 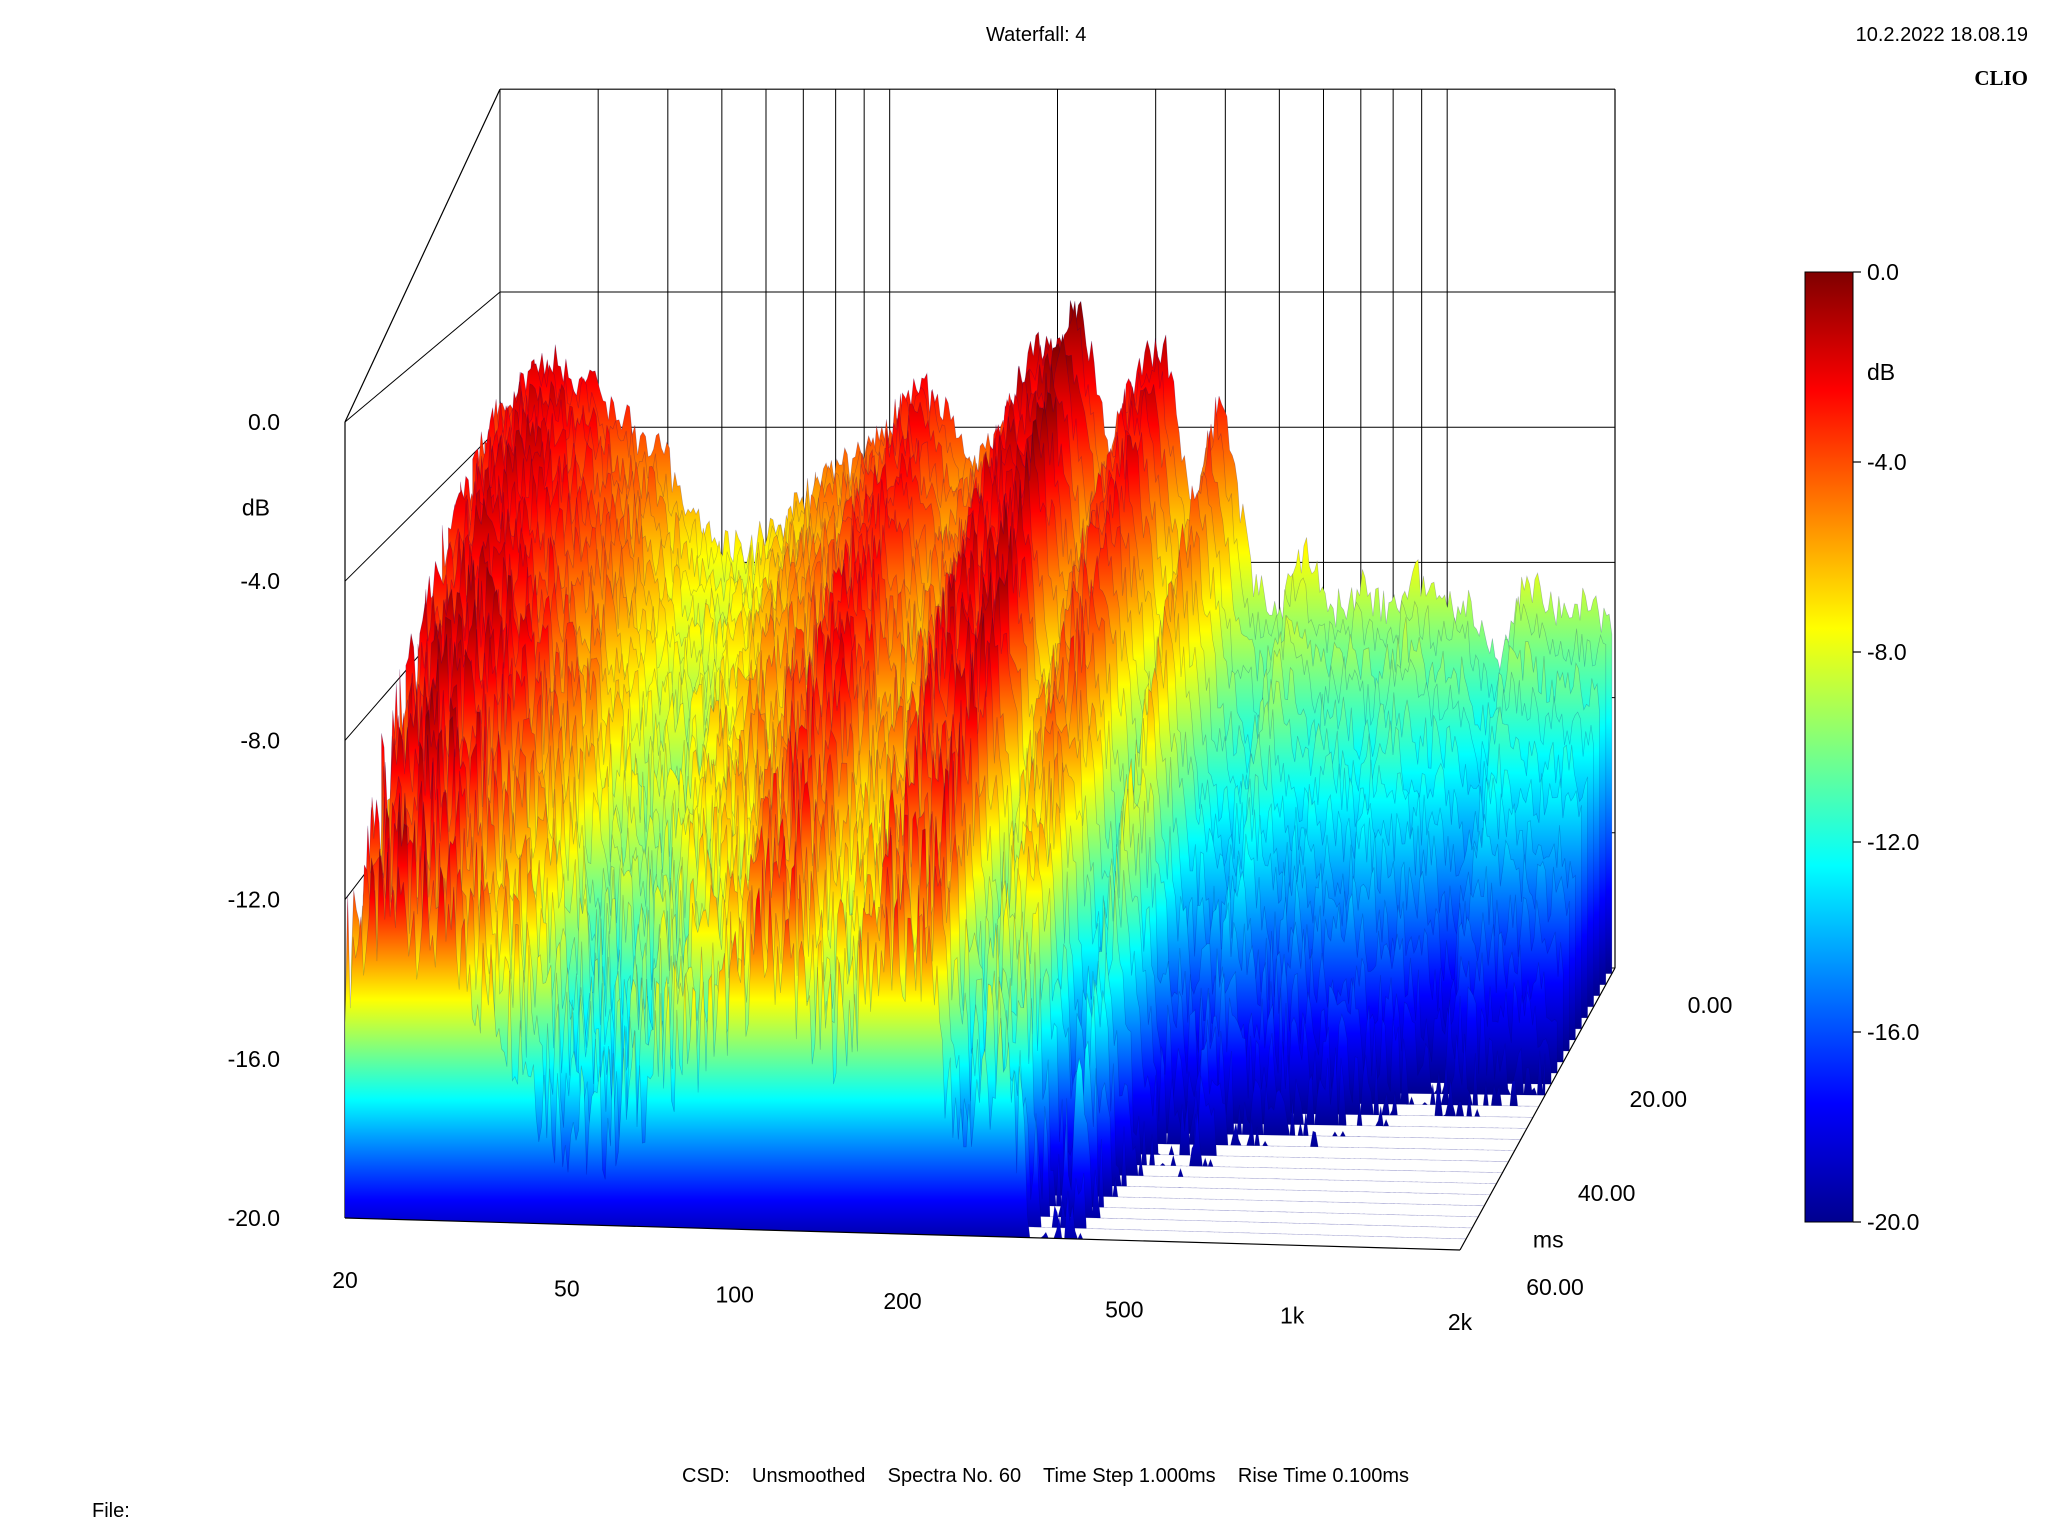 I want to click on x-tick-label: 500, so click(x=1124, y=1309).